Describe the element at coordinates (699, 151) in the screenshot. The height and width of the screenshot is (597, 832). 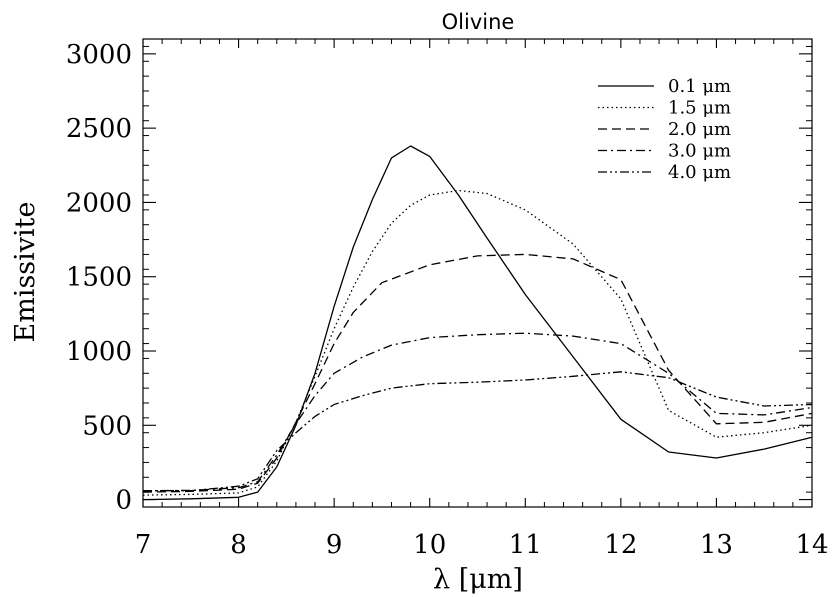
I see `legend-label-4: 3.0 μm` at that location.